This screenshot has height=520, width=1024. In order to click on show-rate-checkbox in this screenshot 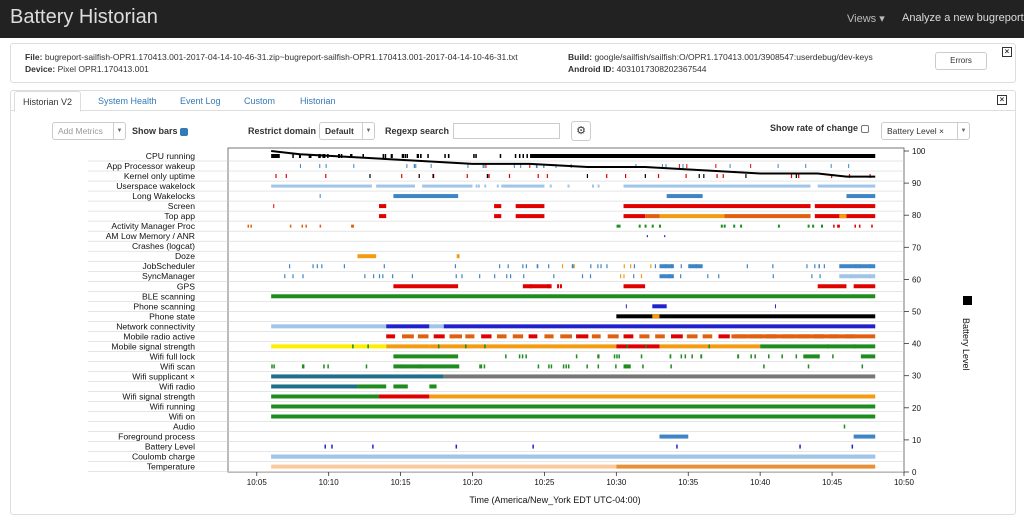, I will do `click(864, 128)`.